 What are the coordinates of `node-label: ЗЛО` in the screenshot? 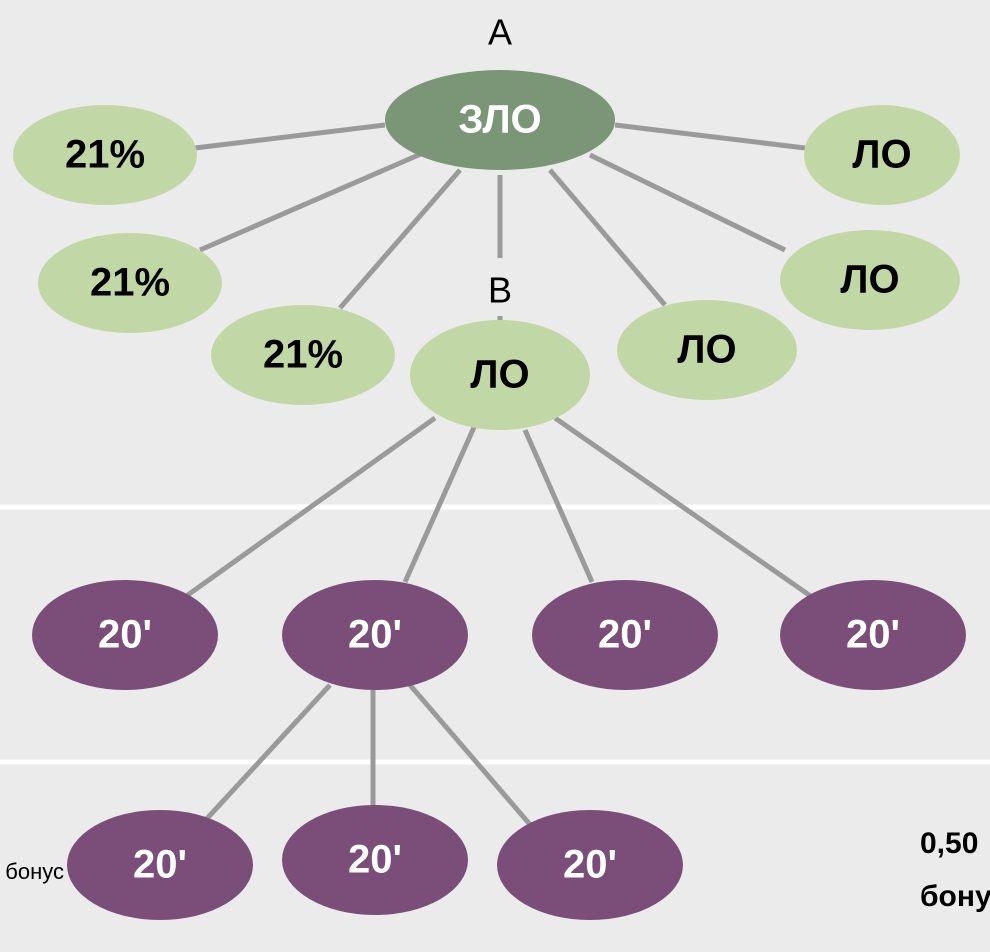 It's located at (499, 120).